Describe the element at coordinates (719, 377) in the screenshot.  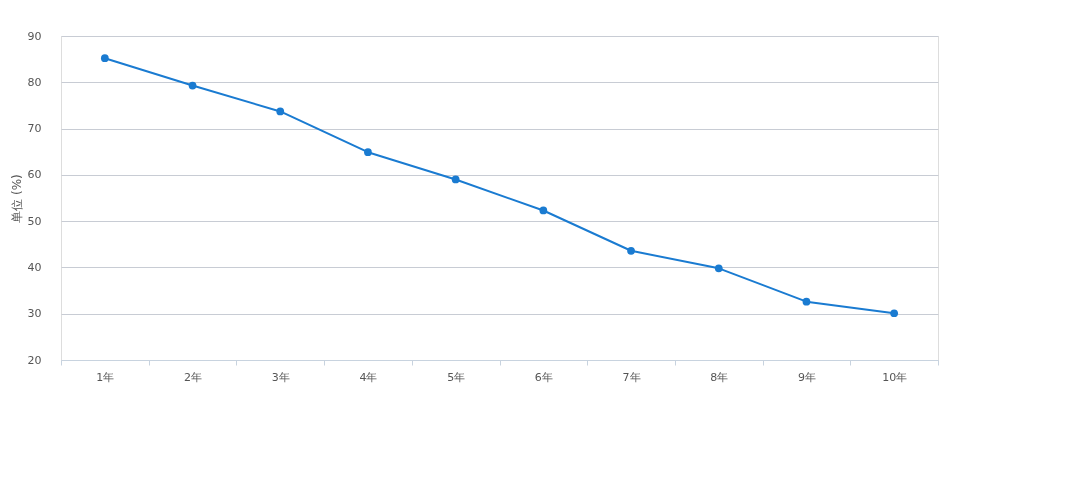
I see `x-tick-label: 8年` at that location.